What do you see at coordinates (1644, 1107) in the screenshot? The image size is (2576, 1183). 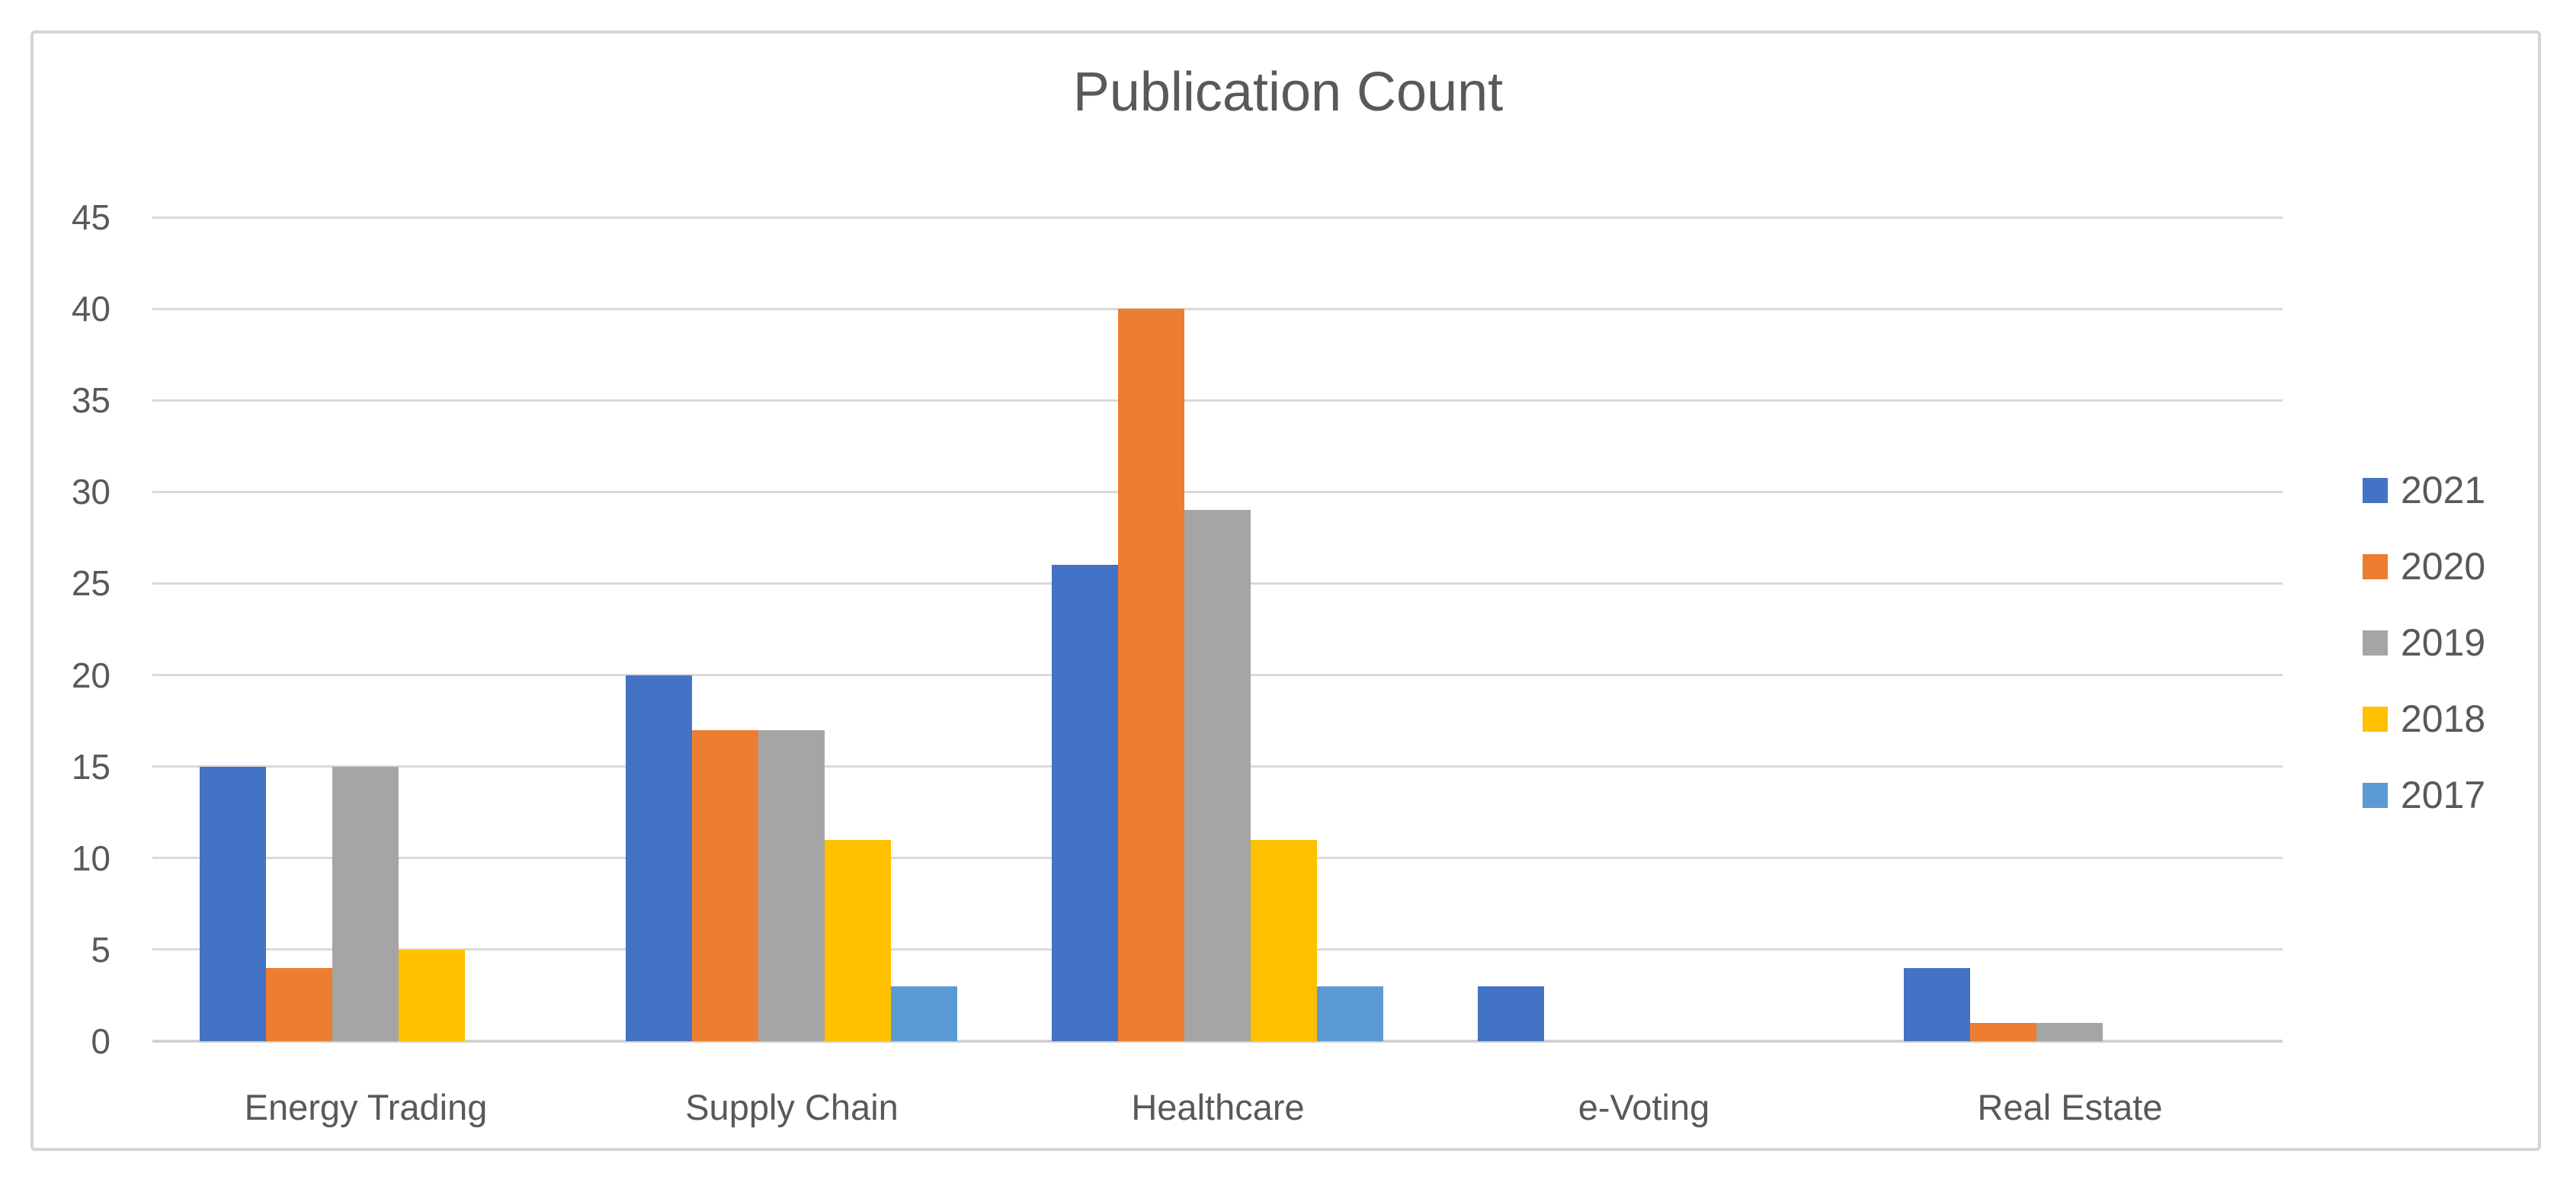 I see `x-label-e-voting: e-Voting` at bounding box center [1644, 1107].